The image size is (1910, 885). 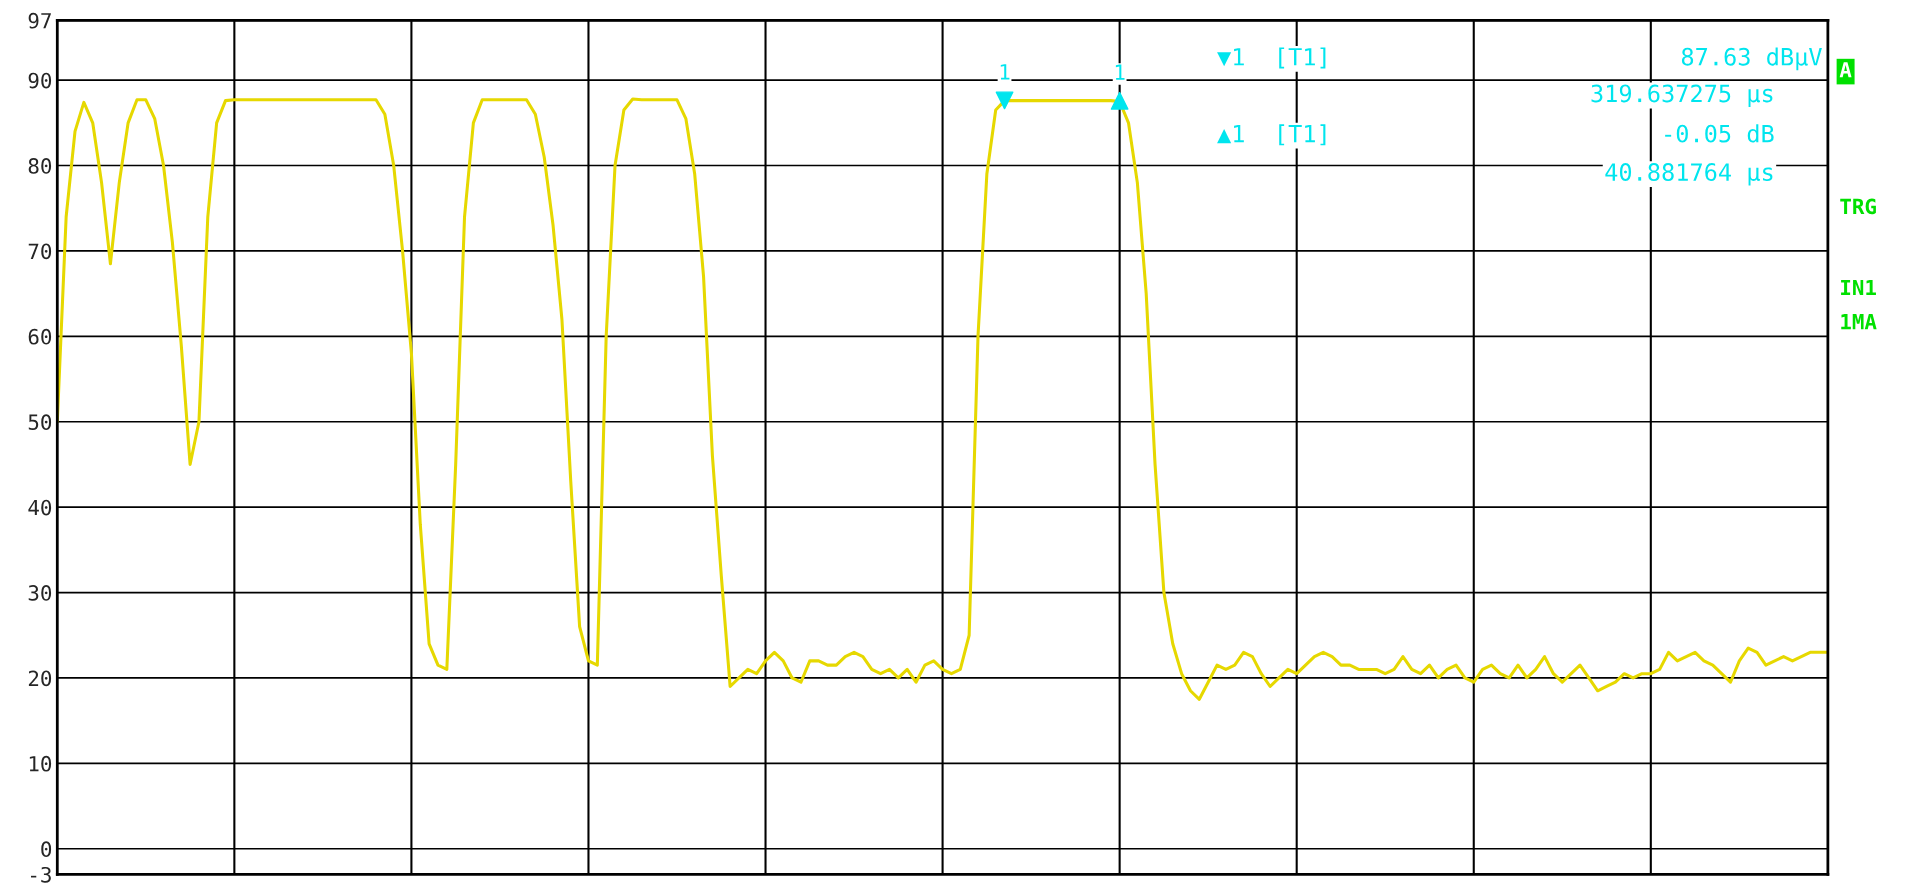 I want to click on y-tick-label: 97, so click(x=39, y=20).